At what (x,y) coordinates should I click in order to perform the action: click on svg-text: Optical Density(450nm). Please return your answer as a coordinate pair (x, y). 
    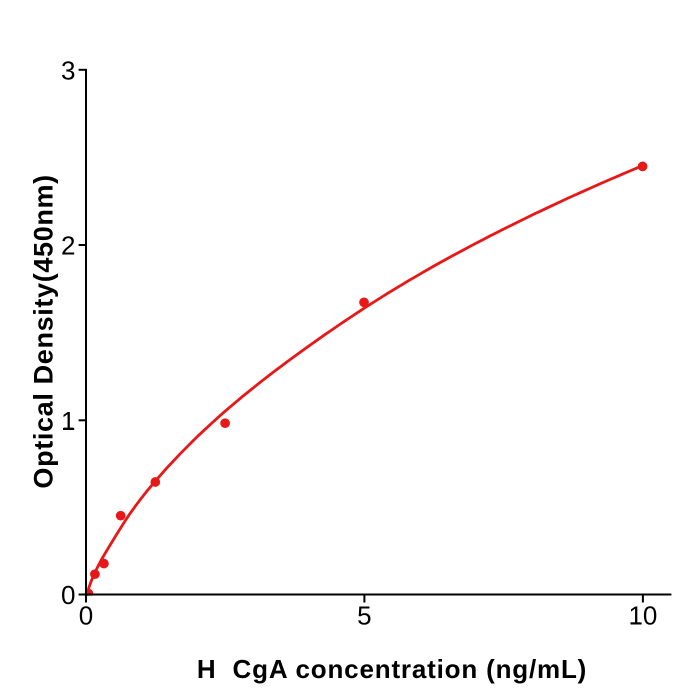
    Looking at the image, I should click on (44, 331).